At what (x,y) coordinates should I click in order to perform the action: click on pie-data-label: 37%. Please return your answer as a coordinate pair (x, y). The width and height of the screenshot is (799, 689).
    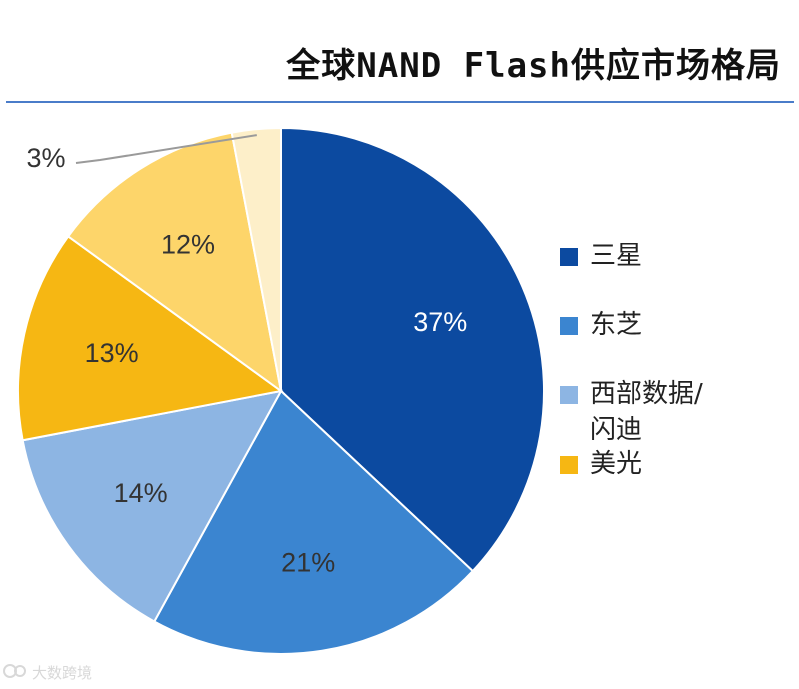
    Looking at the image, I should click on (440, 322).